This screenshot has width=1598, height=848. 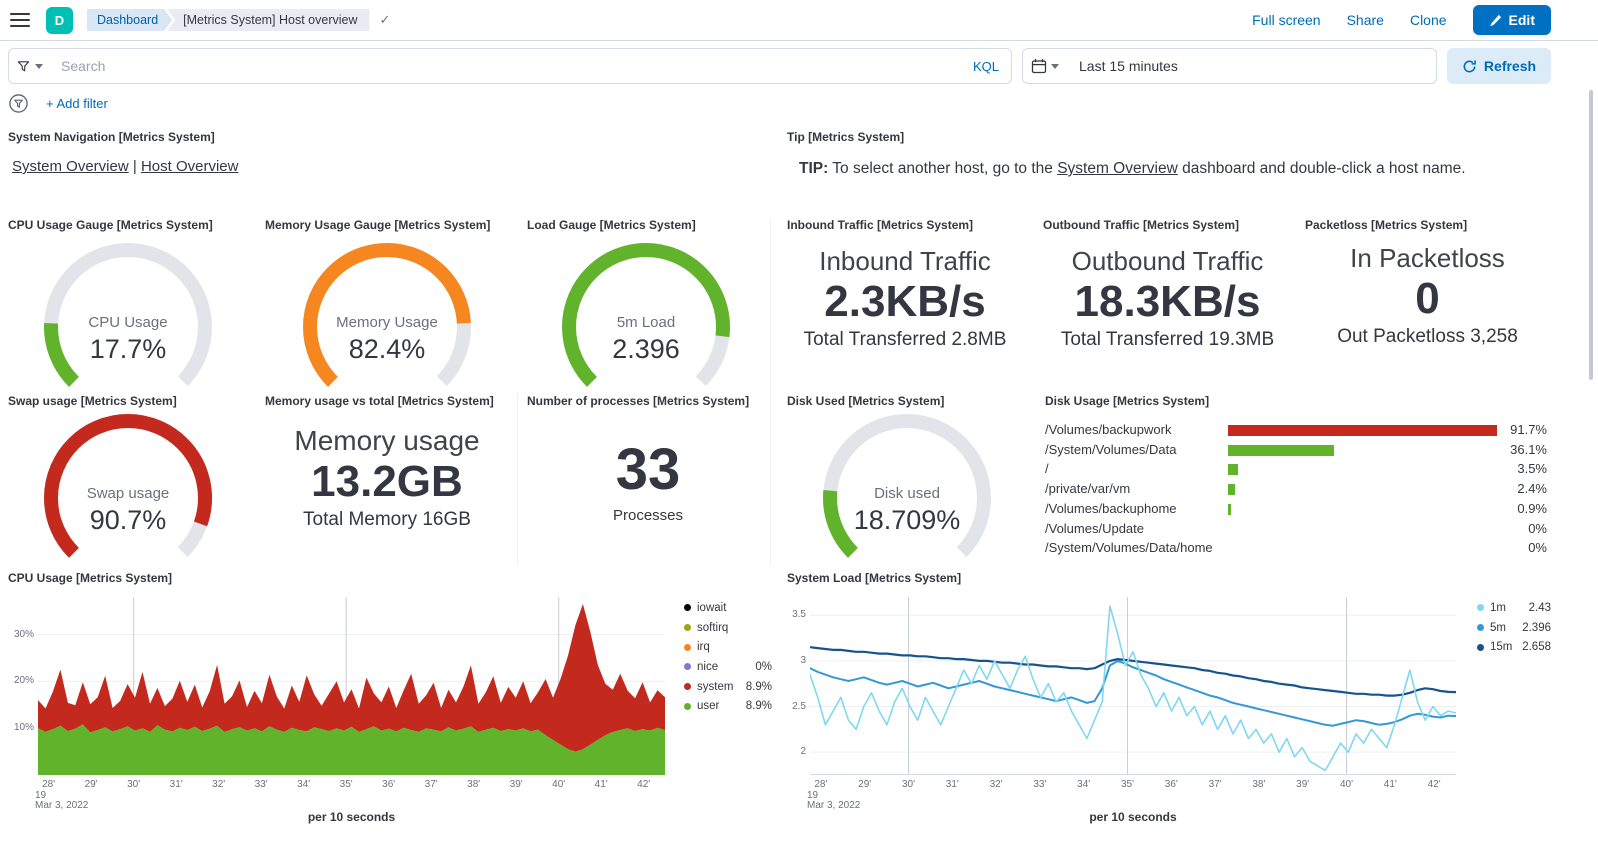 What do you see at coordinates (1133, 686) in the screenshot?
I see `system-load-line-chart` at bounding box center [1133, 686].